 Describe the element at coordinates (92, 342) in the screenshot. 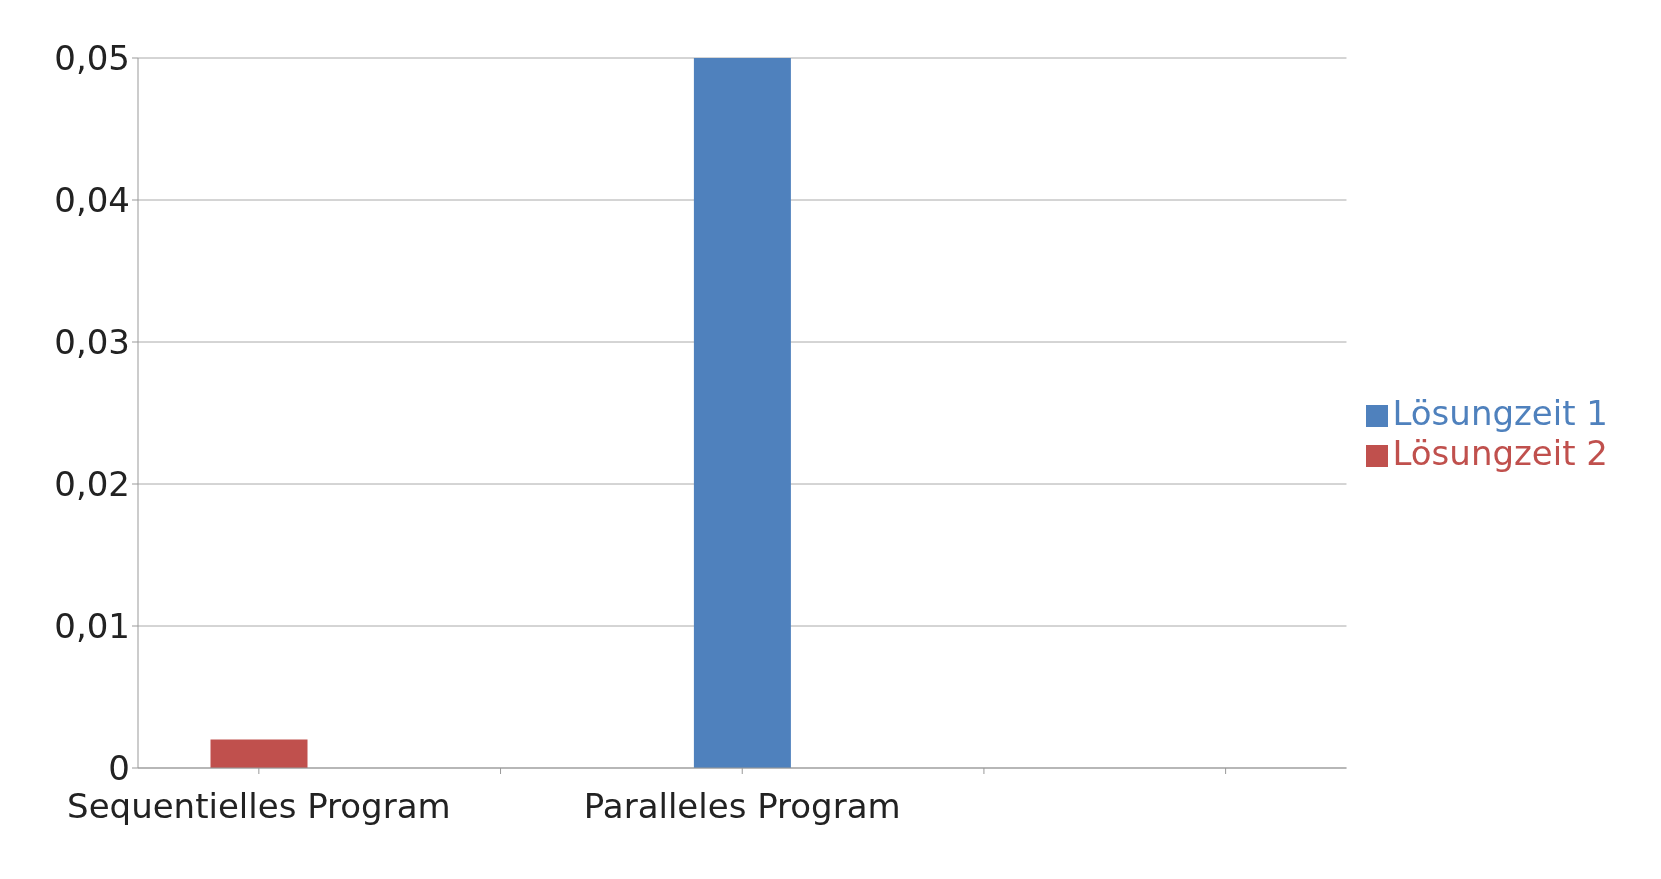

I see `y-tick-label: 0,03` at that location.